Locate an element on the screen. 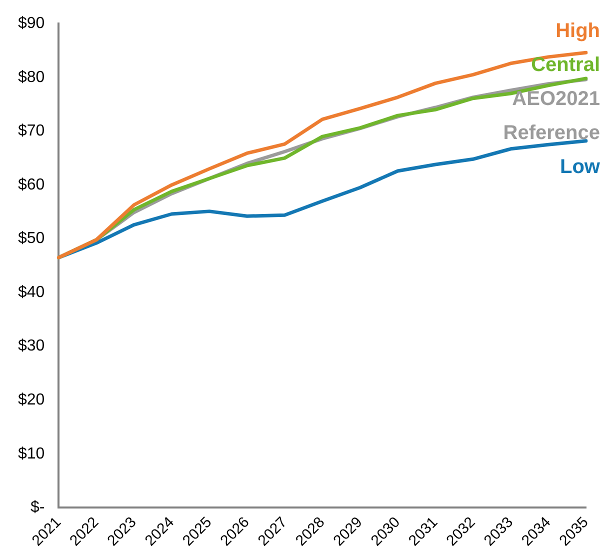  series-label: Central is located at coordinates (565, 65).